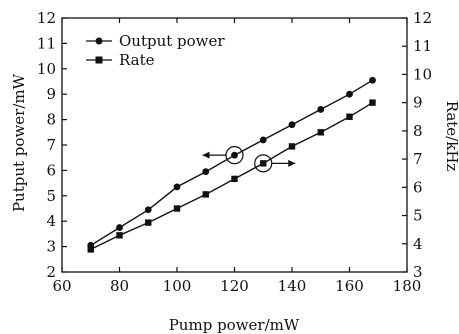 The width and height of the screenshot is (459, 334). What do you see at coordinates (137, 60) in the screenshot?
I see `legend-label-rate: Rate` at bounding box center [137, 60].